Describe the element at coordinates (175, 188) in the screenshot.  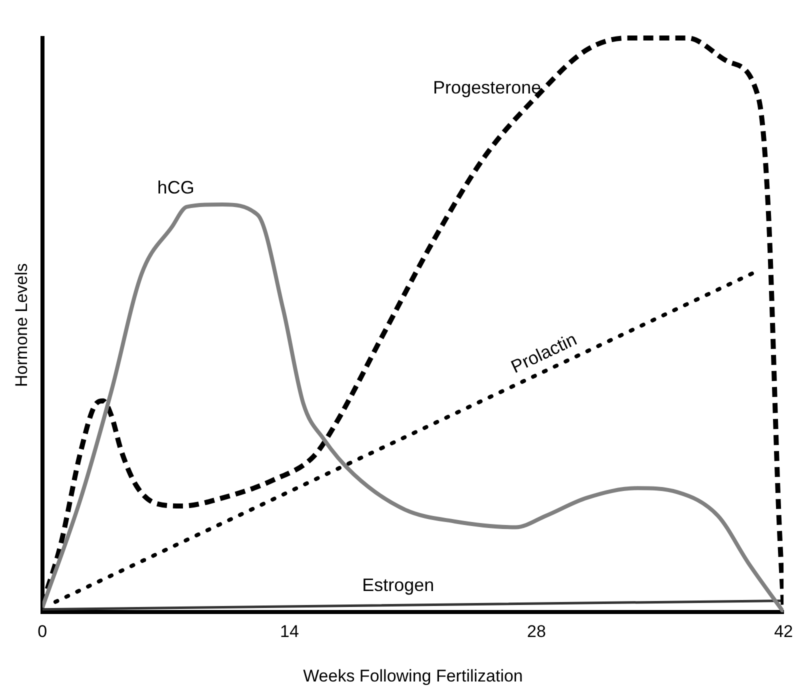
I see `series-label: hCG` at that location.